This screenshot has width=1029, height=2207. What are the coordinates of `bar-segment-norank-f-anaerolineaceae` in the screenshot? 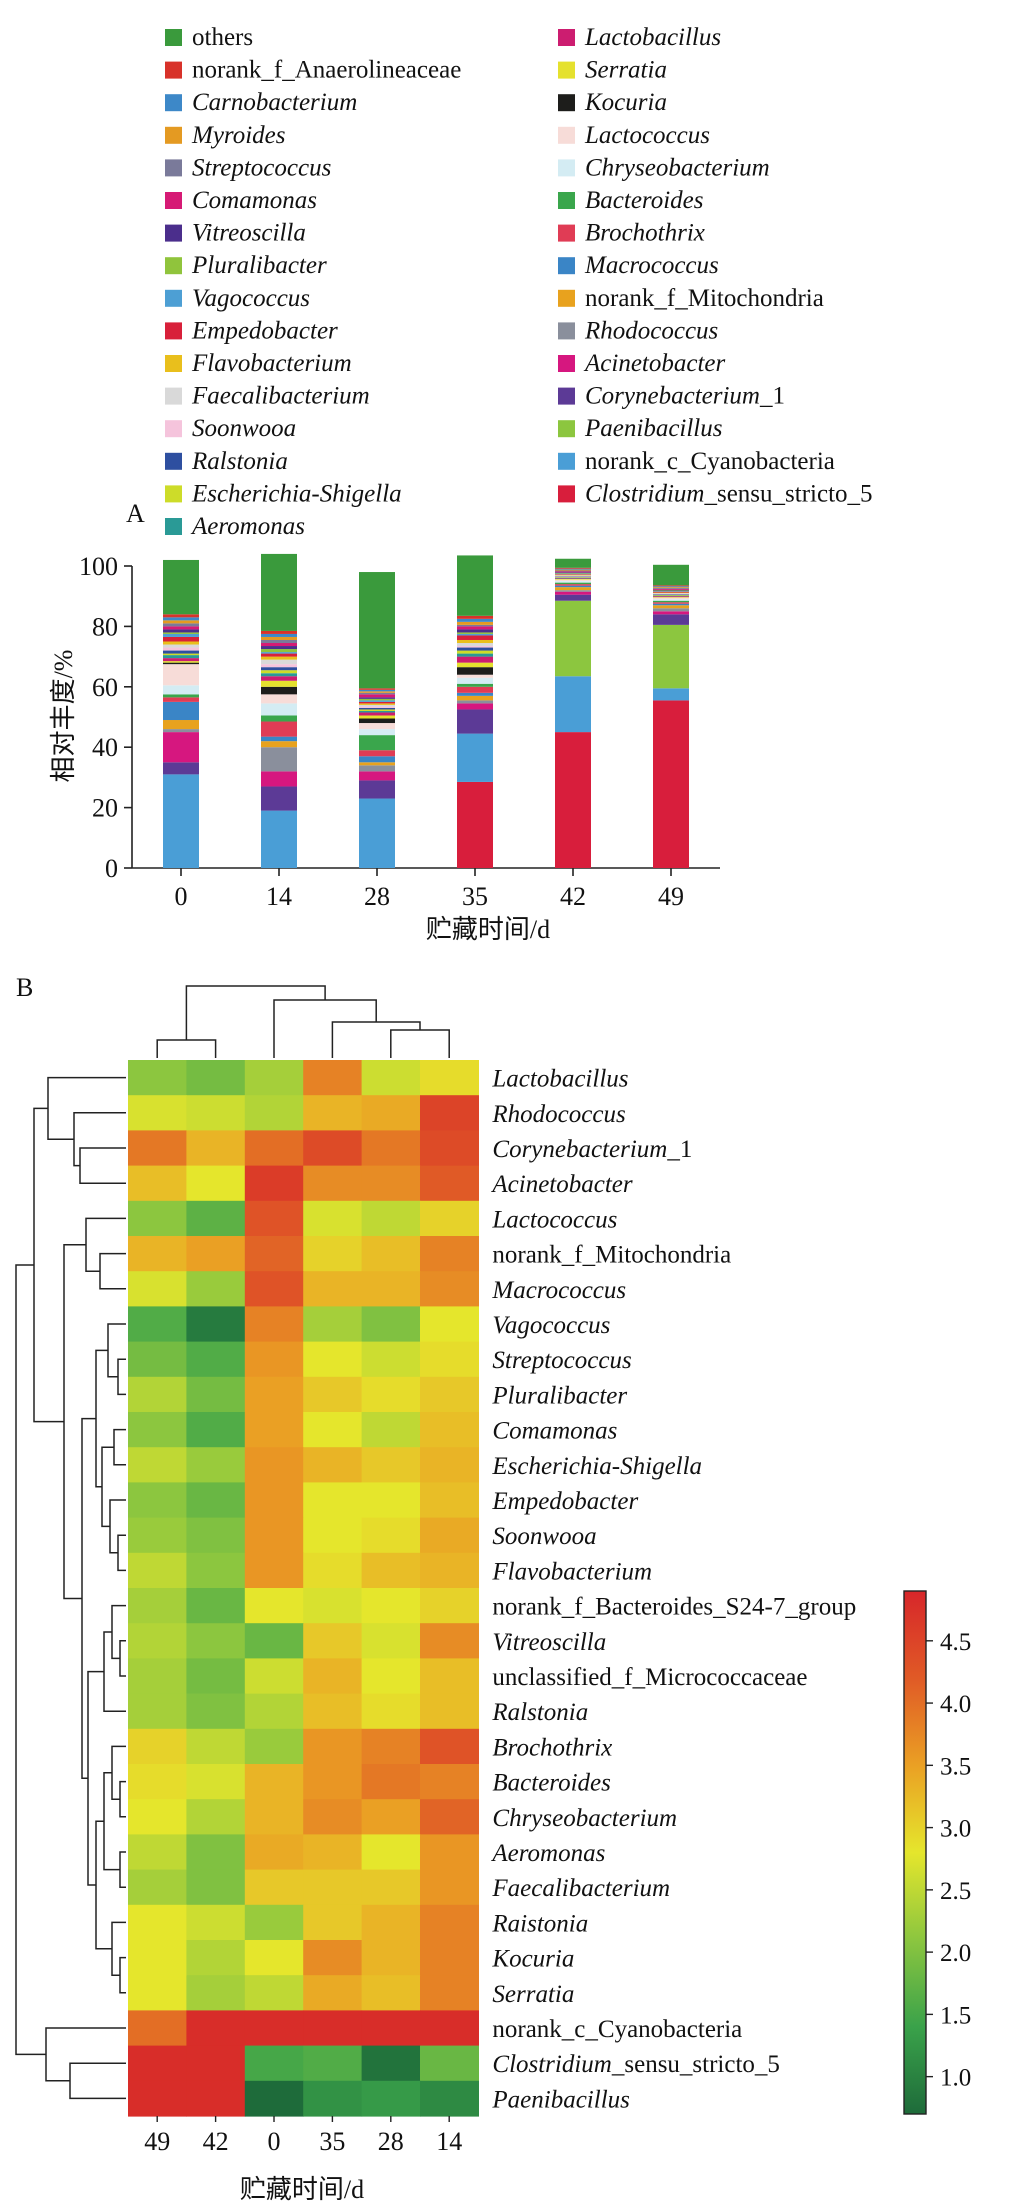 It's located at (671, 586).